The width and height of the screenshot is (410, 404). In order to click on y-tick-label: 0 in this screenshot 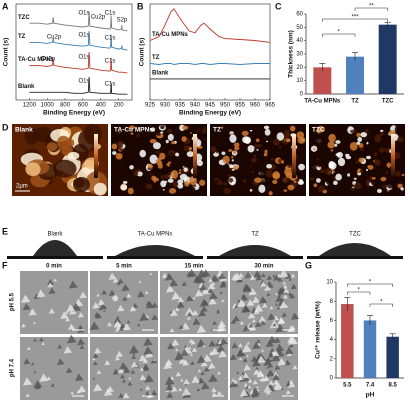, I will do `click(332, 379)`.